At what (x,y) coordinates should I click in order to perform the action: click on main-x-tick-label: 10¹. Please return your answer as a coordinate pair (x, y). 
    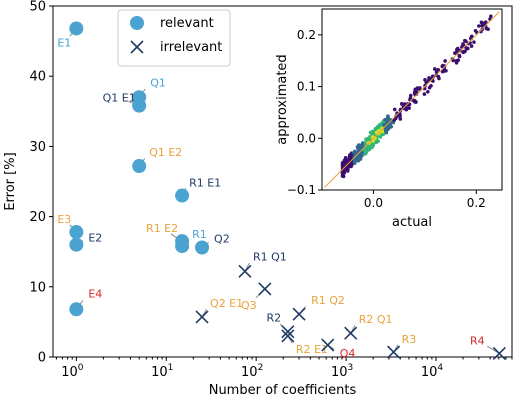
    Looking at the image, I should click on (162, 371).